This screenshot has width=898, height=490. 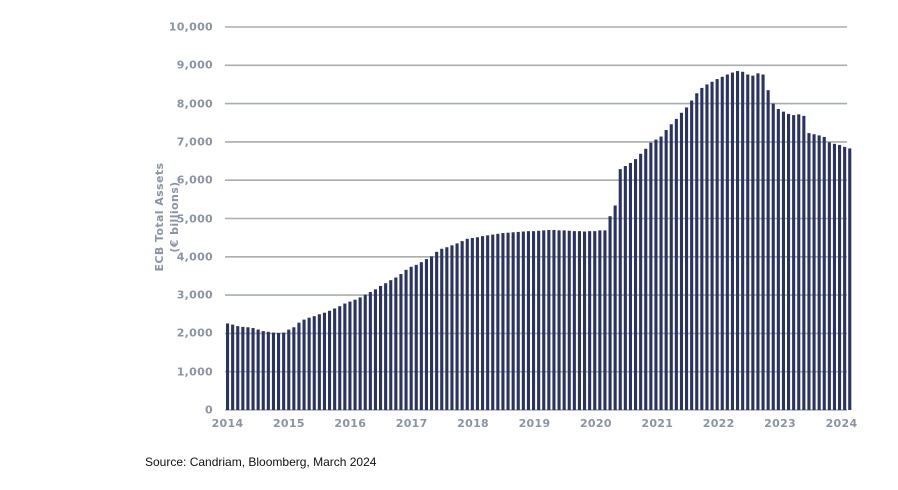 I want to click on y-tick-label: 9,000, so click(x=194, y=65).